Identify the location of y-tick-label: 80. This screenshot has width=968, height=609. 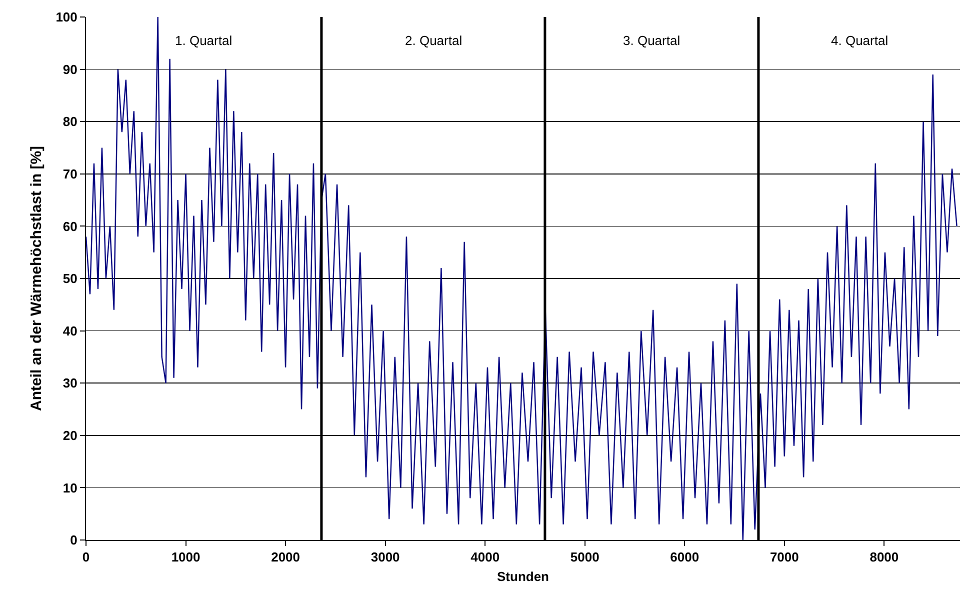
(70, 122).